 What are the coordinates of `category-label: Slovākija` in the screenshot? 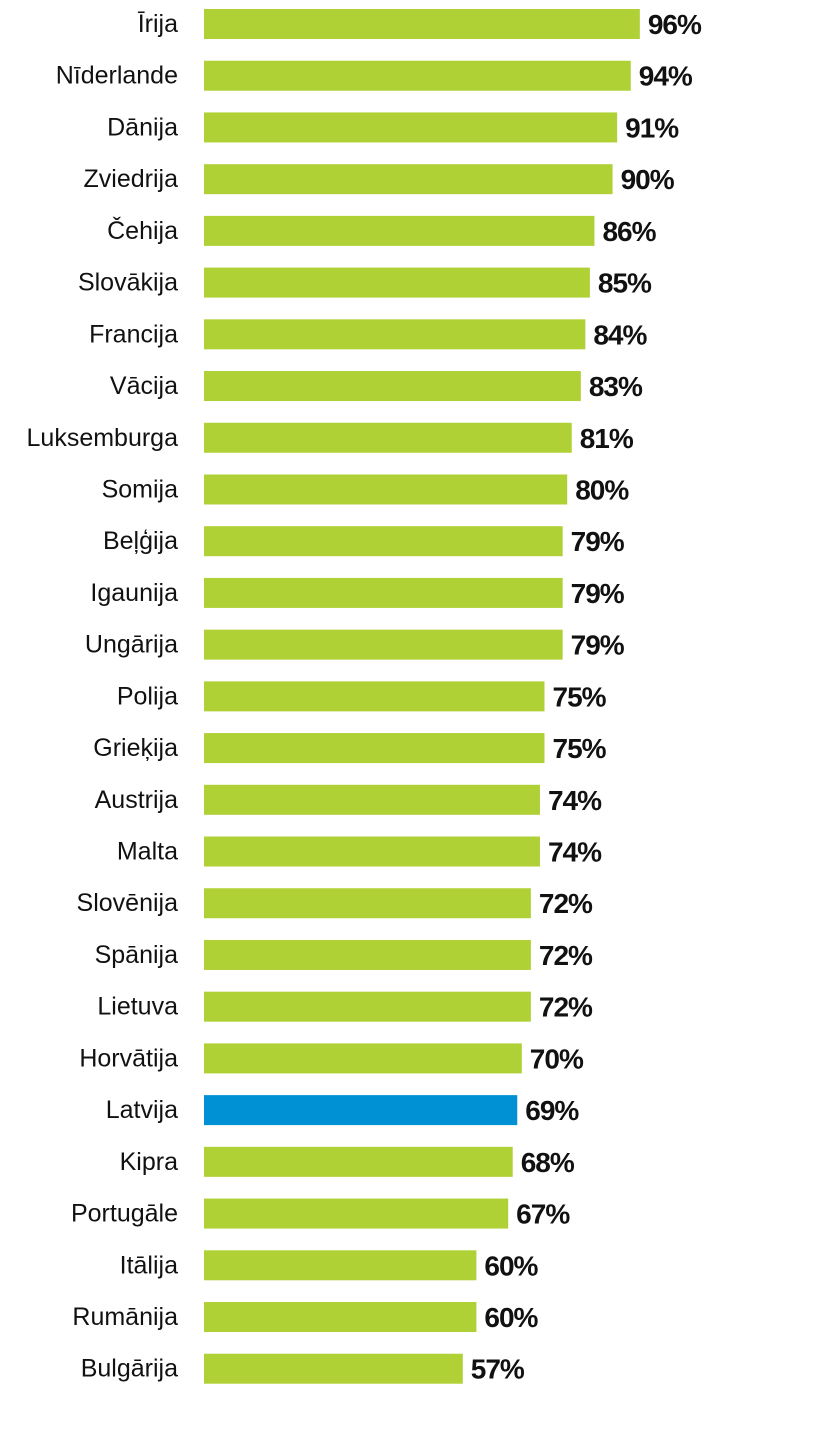 It's located at (128, 283).